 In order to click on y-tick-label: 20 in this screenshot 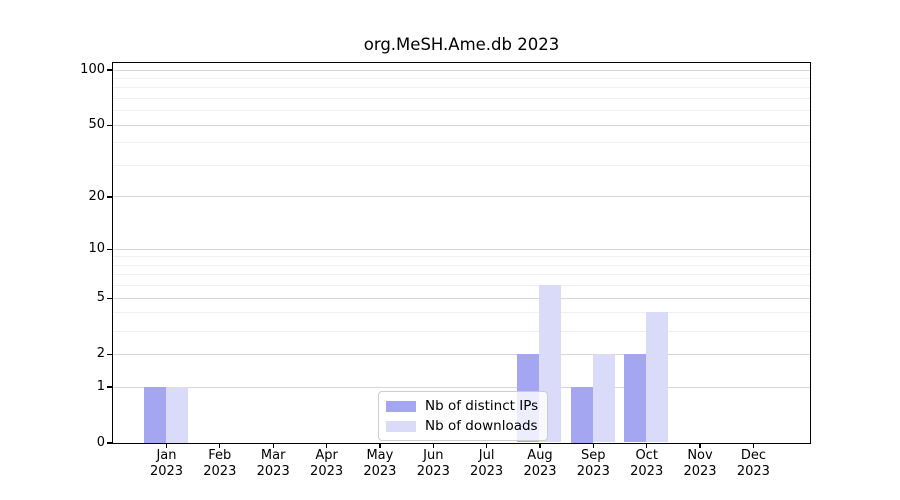, I will do `click(96, 196)`.